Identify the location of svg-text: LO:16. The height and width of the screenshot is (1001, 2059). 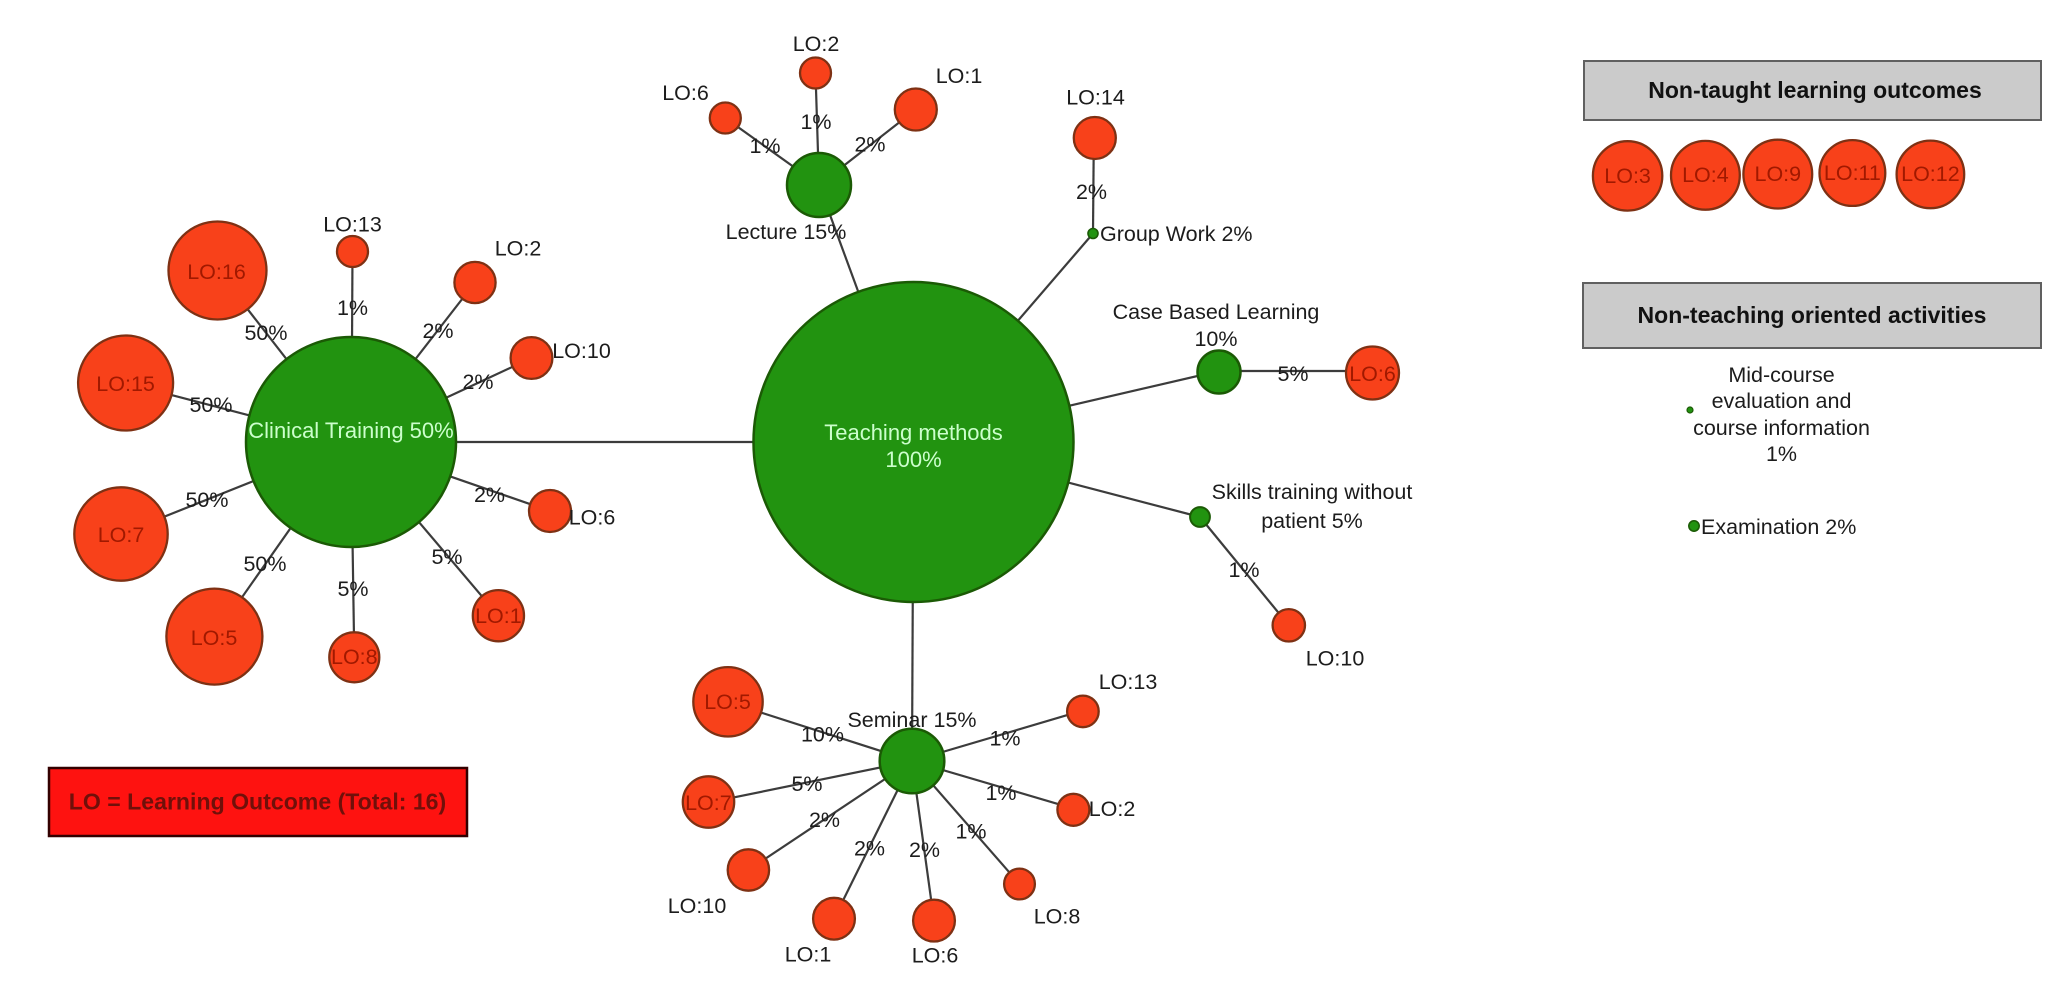
(216, 272).